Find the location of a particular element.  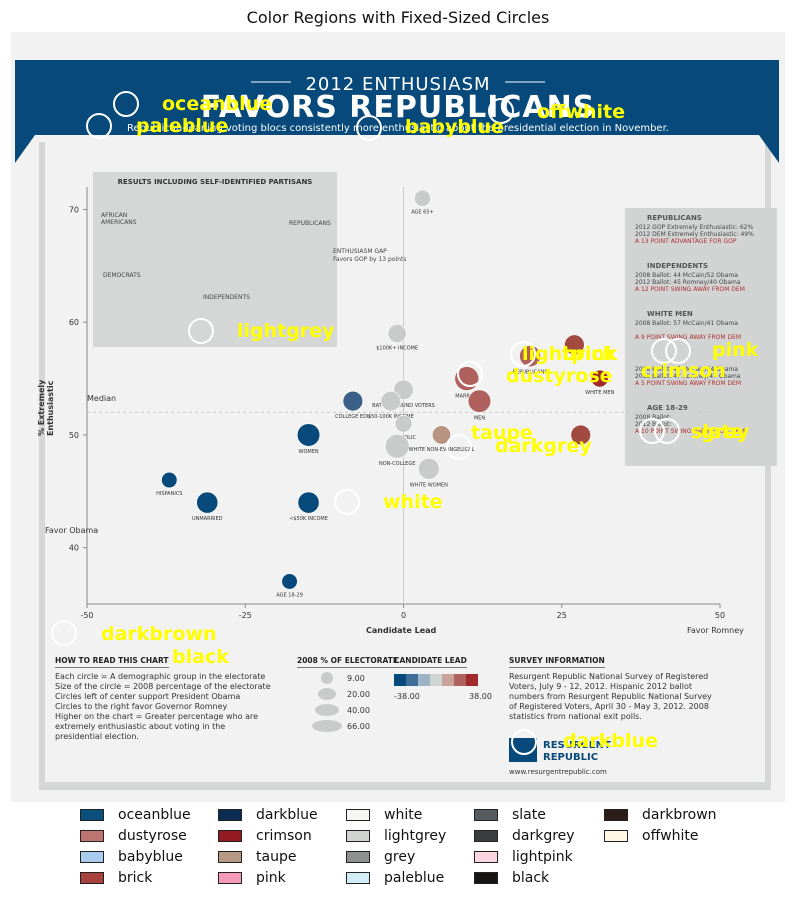

region-label: pink is located at coordinates (735, 350).